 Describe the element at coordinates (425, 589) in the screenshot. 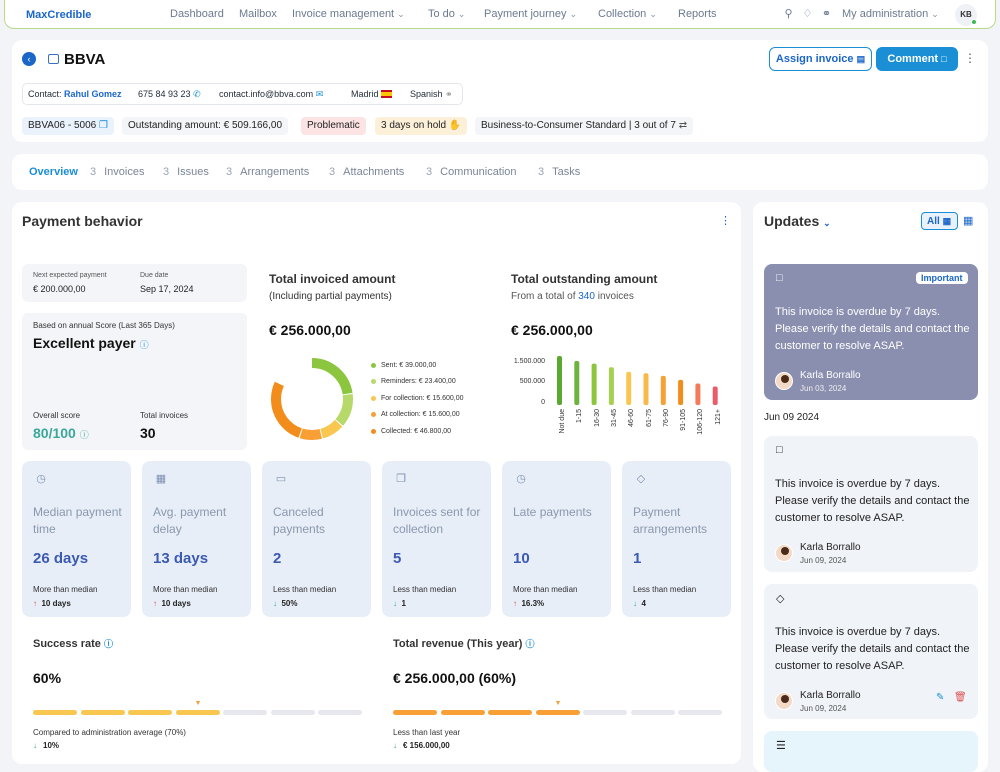

I see `stat-compare: Less than median` at that location.